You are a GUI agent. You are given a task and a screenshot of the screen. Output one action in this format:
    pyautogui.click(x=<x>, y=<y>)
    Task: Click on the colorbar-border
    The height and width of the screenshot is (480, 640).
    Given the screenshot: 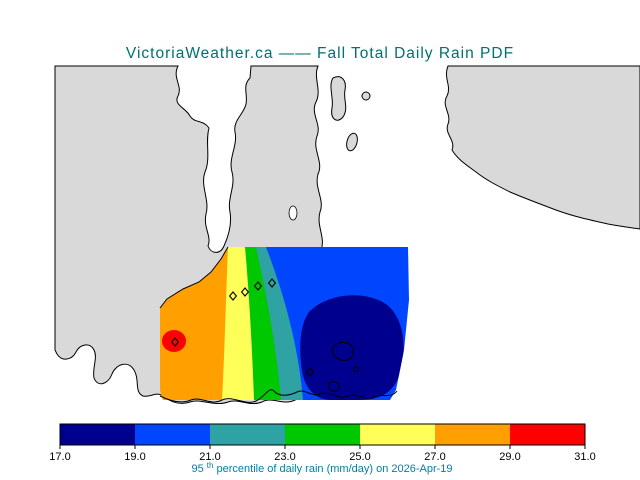 What is the action you would take?
    pyautogui.click(x=322, y=434)
    